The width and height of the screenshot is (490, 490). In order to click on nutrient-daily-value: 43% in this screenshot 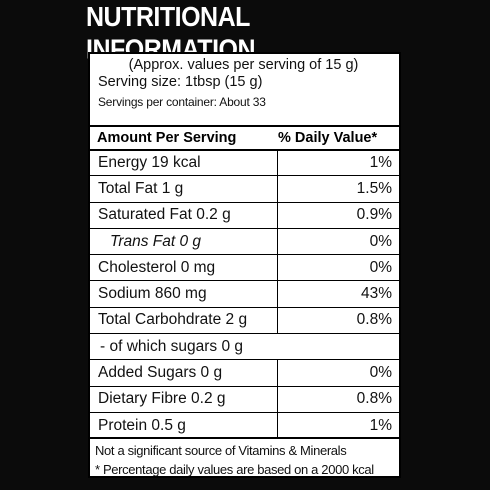, I will do `click(376, 294)`.